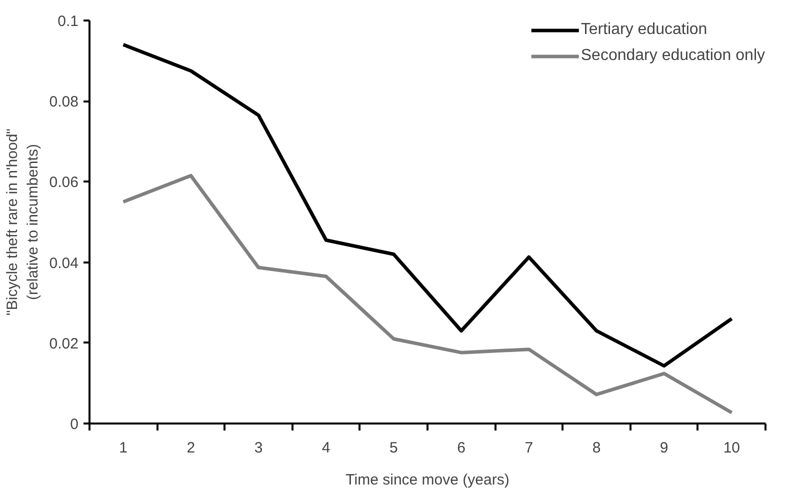  I want to click on y-tick-label: 0, so click(74, 424).